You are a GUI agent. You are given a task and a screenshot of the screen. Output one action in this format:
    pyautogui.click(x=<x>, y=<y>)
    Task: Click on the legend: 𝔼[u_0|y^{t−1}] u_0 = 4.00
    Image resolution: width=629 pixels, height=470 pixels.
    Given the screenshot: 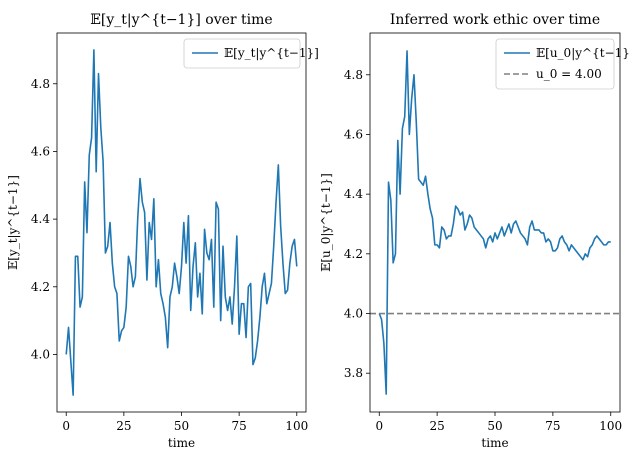 What is the action you would take?
    pyautogui.click(x=562, y=64)
    